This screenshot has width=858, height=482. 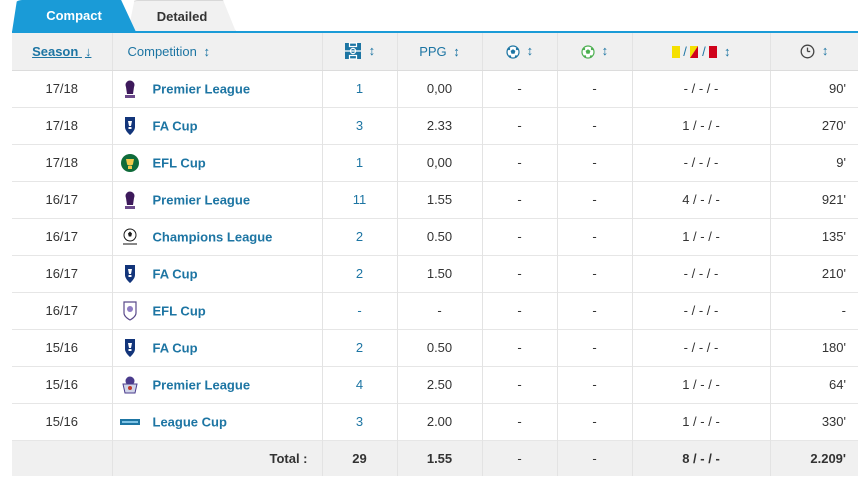 I want to click on minutes-header: ↕, so click(x=814, y=52).